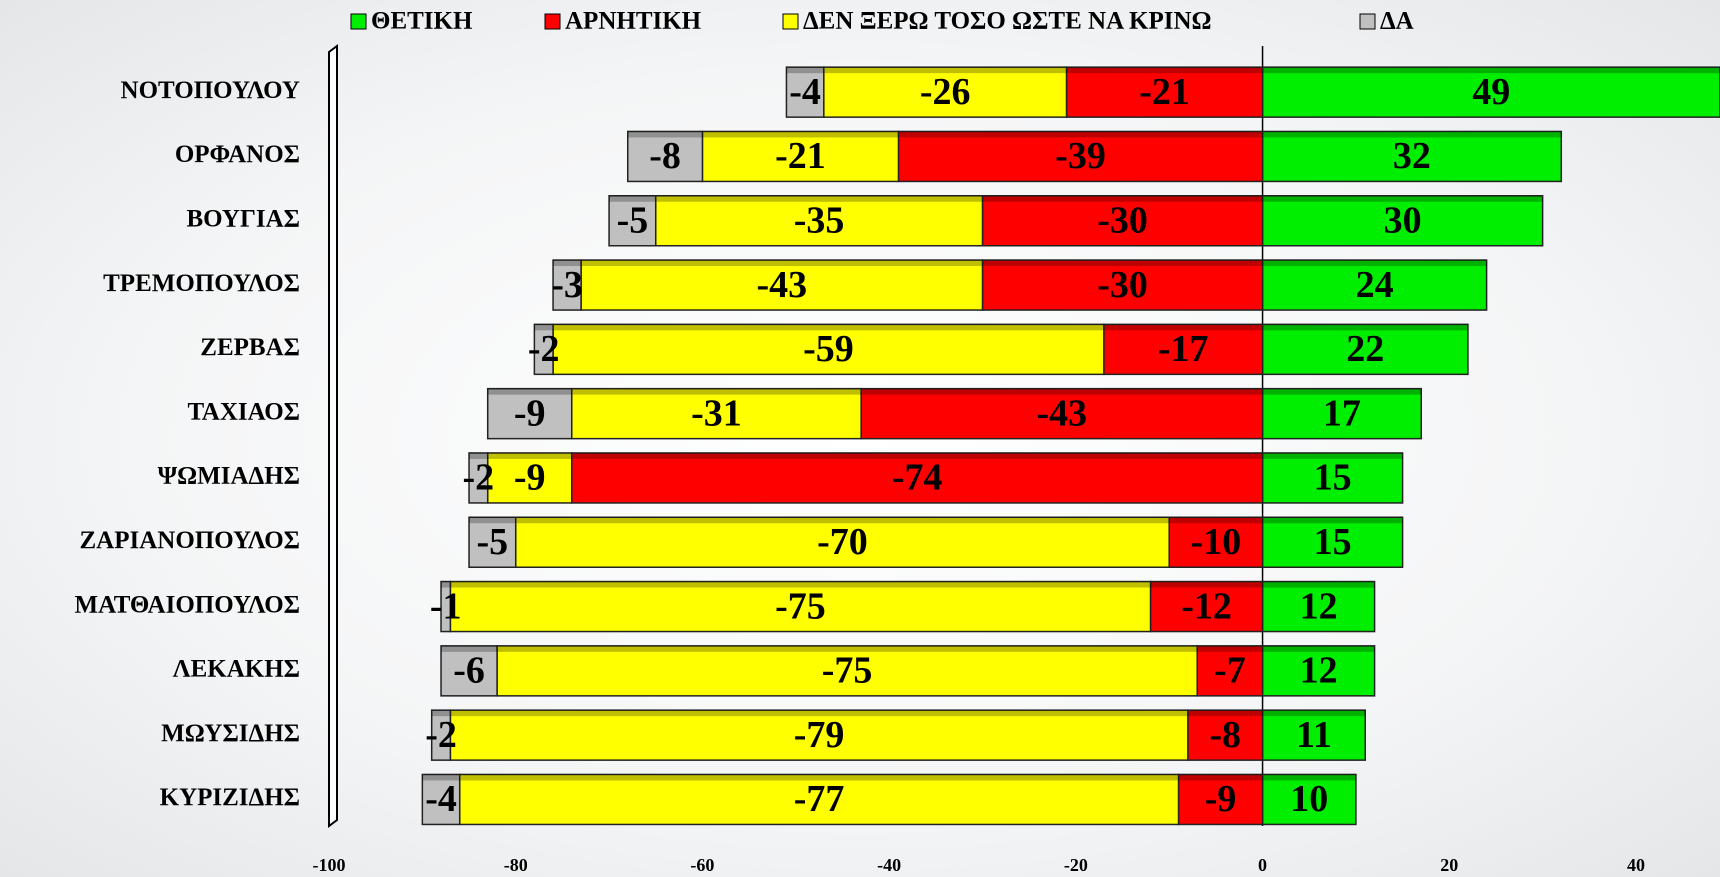  I want to click on legend-label: ΔΕΝ ΞΕΡΩ ΤΟΣΟ ΩΣΤΕ ΝΑ ΚΡΙΝΩ, so click(1007, 21).